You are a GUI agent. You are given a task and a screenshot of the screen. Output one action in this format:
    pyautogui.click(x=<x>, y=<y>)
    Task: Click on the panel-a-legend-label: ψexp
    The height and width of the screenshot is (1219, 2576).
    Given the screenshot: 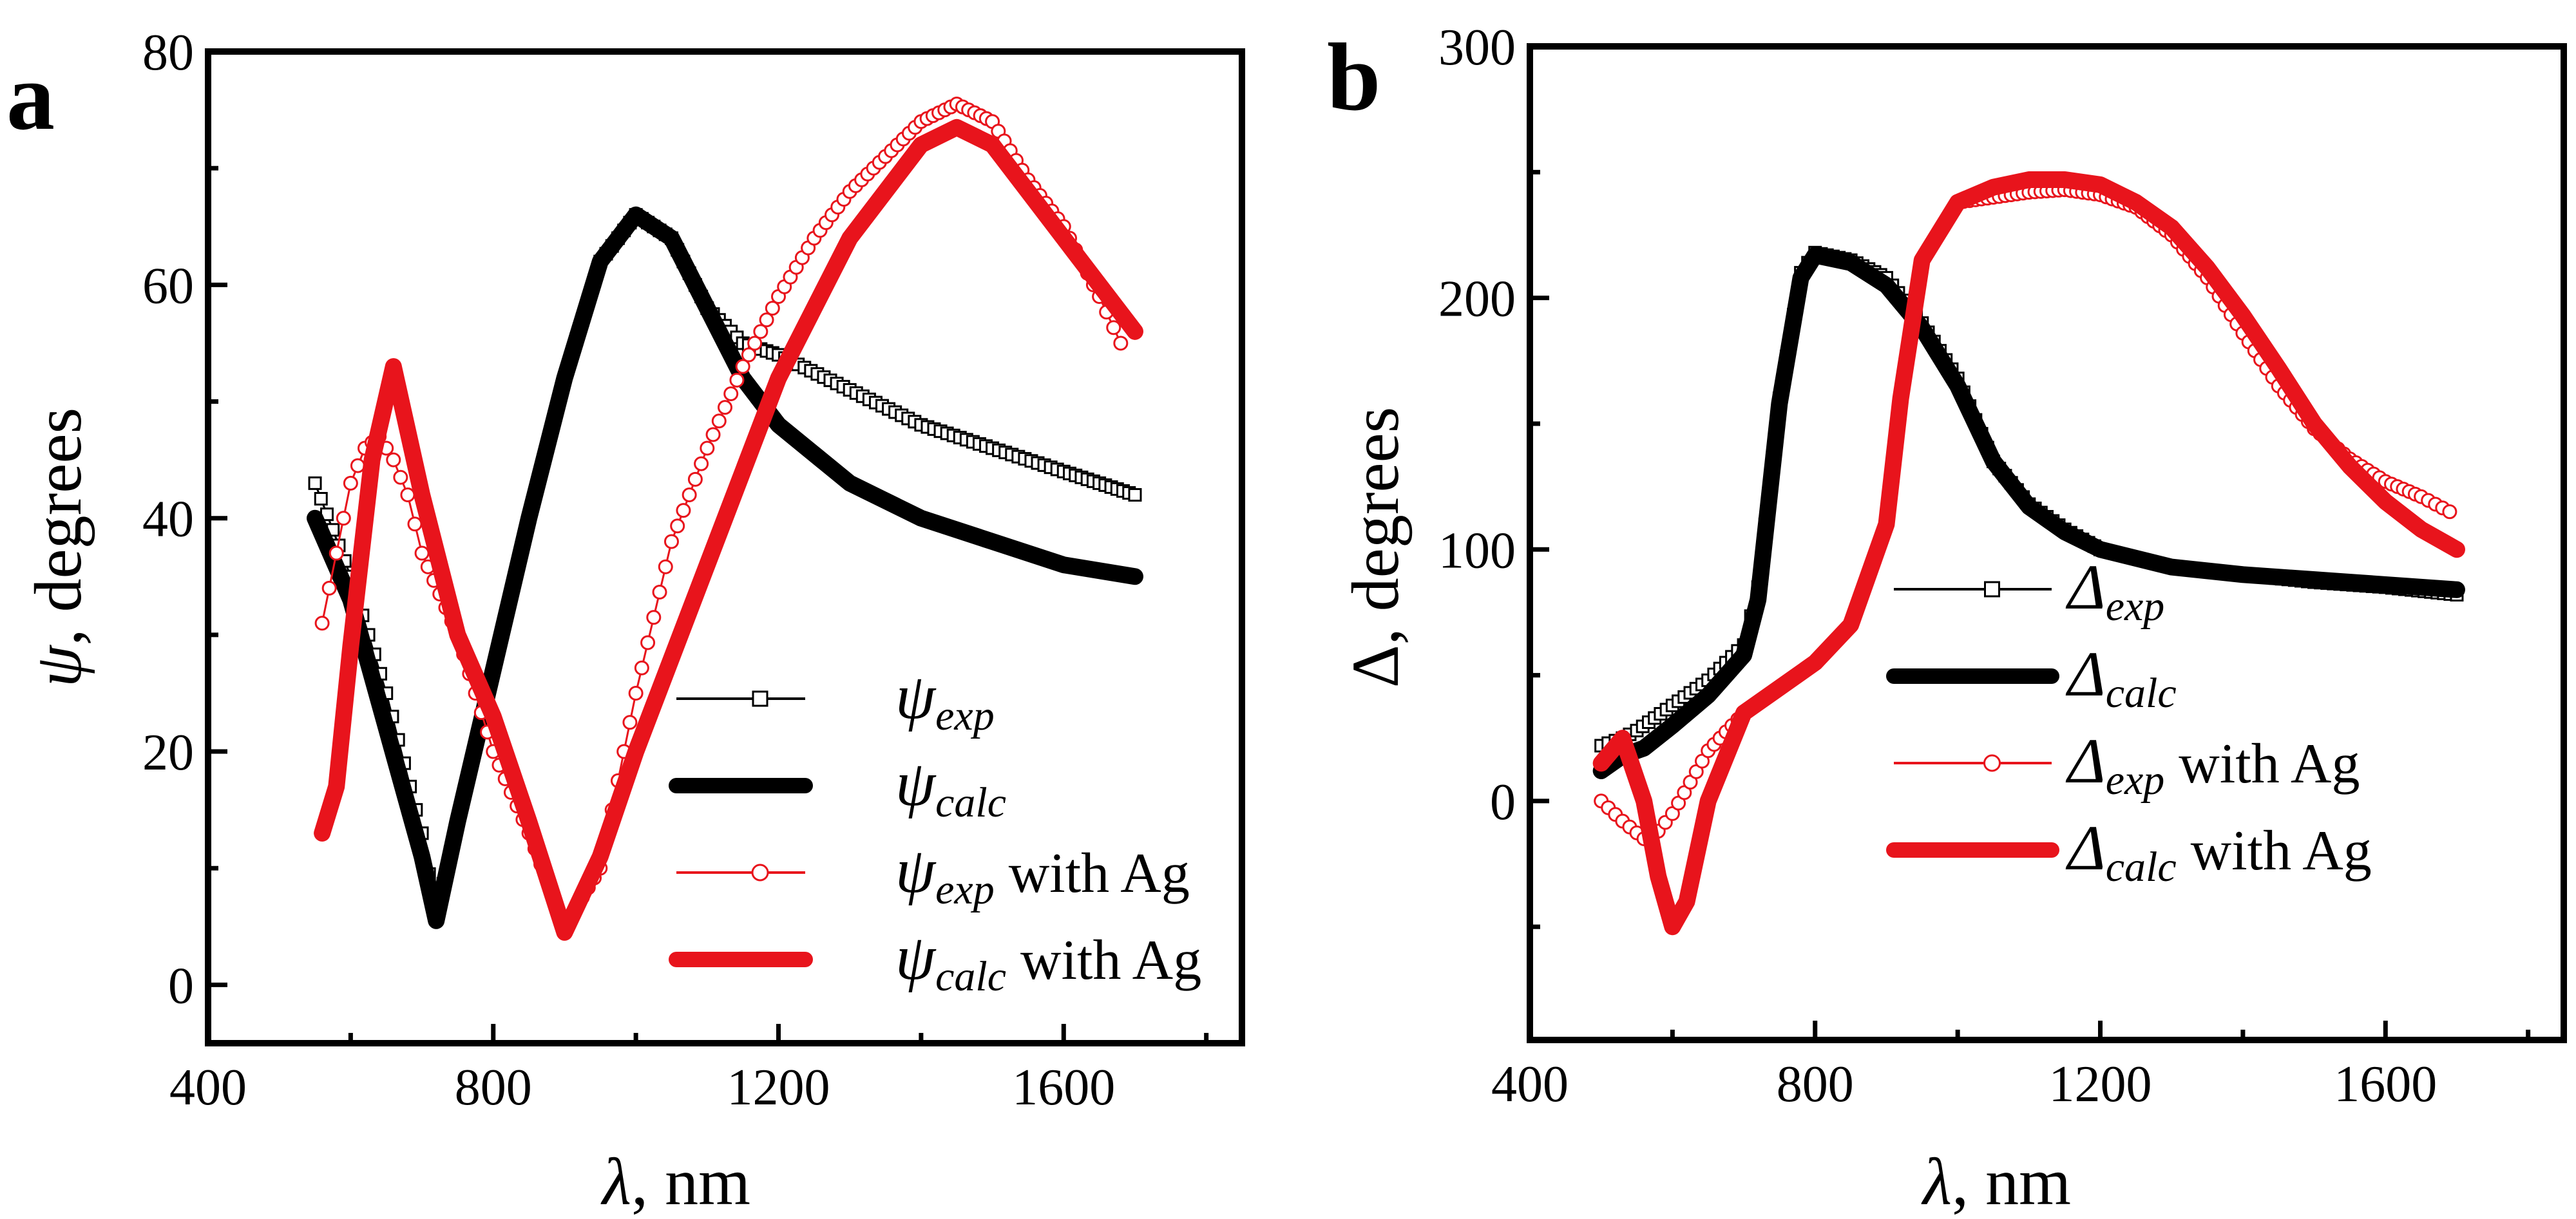 What is the action you would take?
    pyautogui.click(x=945, y=700)
    